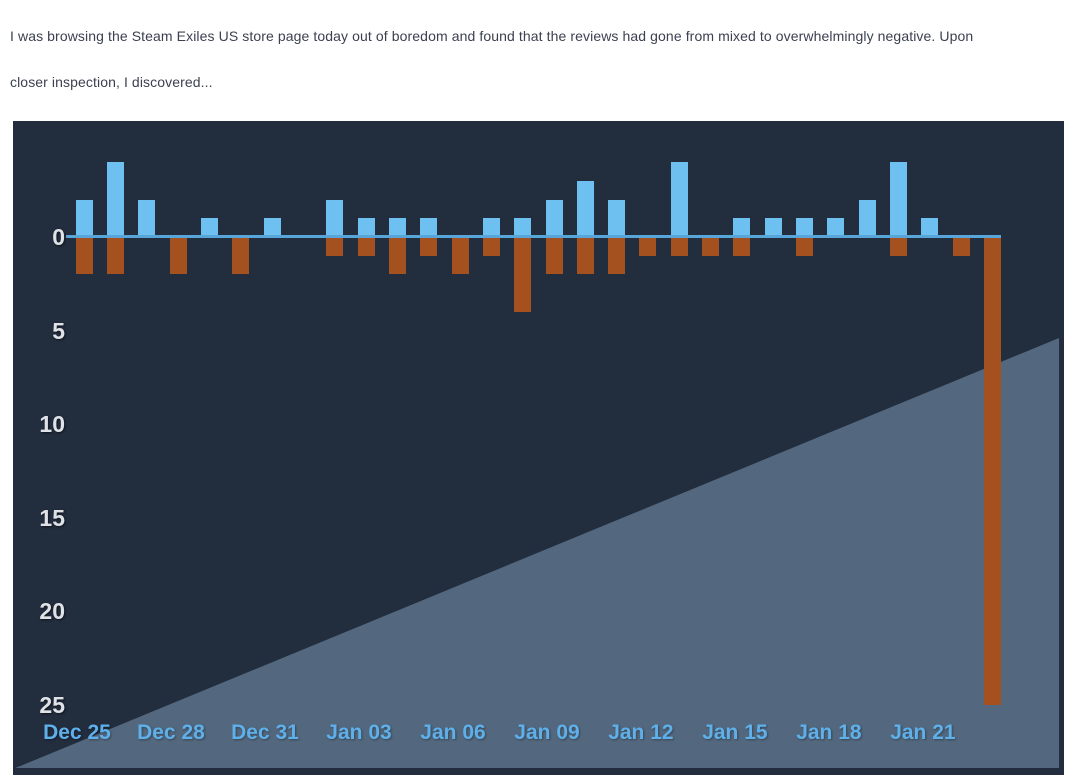 This screenshot has width=1073, height=783. I want to click on y-tick-label: 0, so click(58, 237).